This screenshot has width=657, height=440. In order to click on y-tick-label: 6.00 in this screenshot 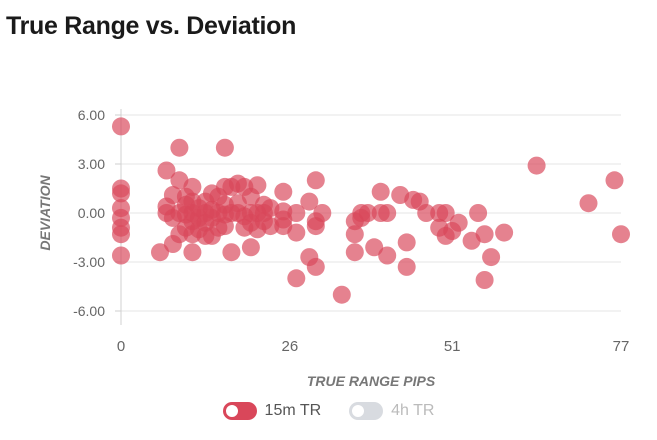, I will do `click(91, 115)`.